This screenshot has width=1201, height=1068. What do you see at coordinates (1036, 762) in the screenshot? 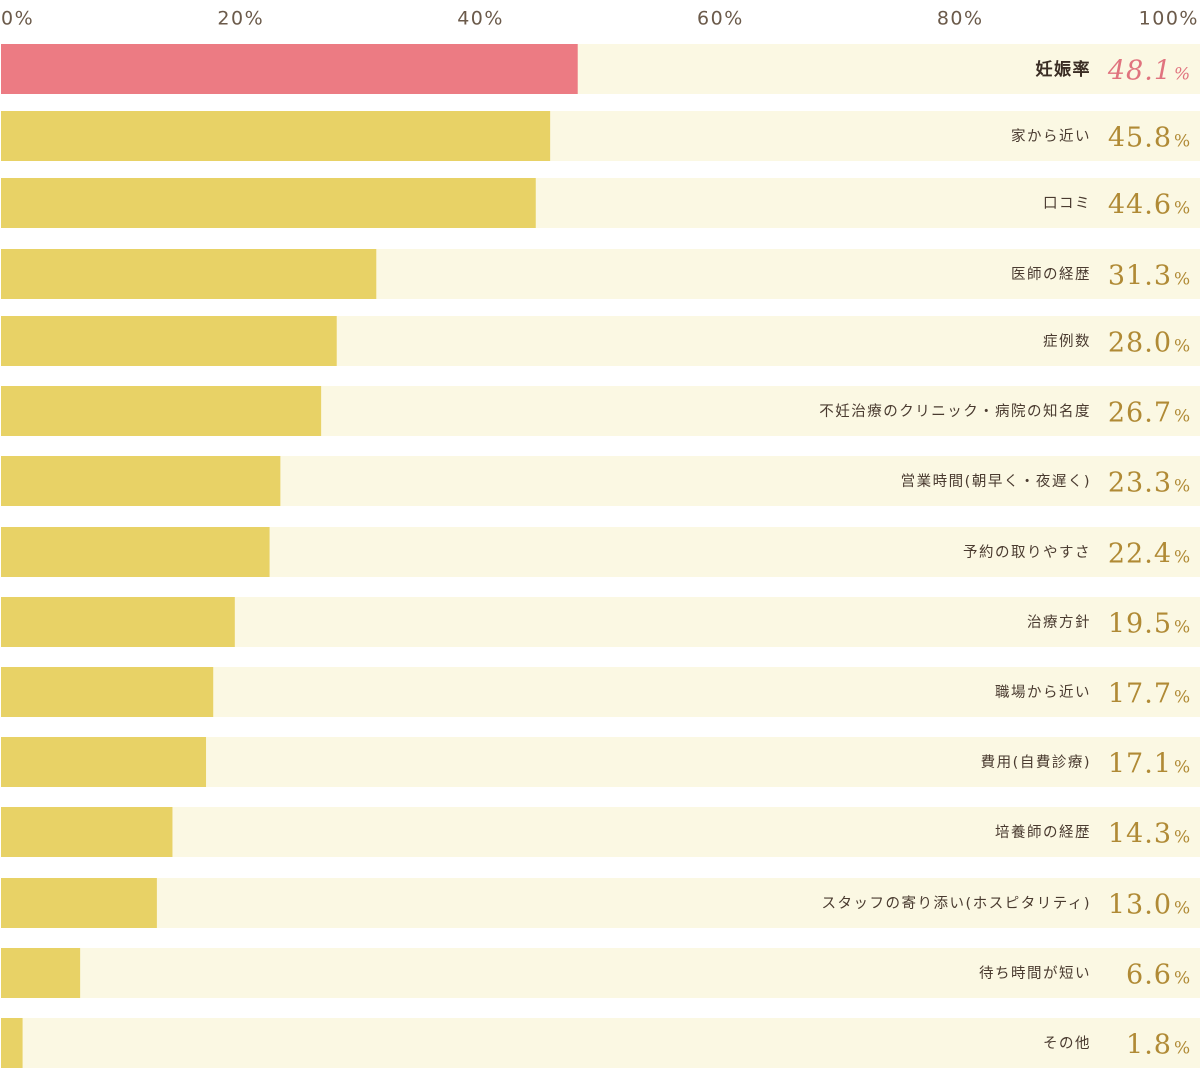
I see `category-label: 費用(自費診療)` at bounding box center [1036, 762].